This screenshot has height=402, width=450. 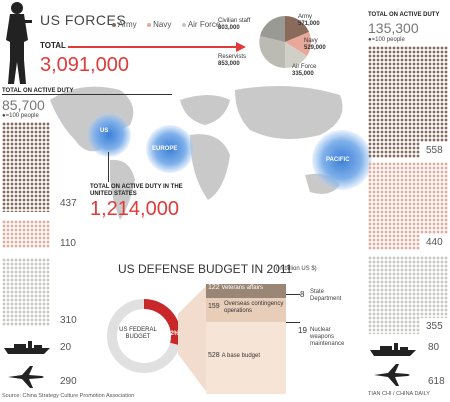 I want to click on right-navy-count: 440, so click(x=434, y=242).